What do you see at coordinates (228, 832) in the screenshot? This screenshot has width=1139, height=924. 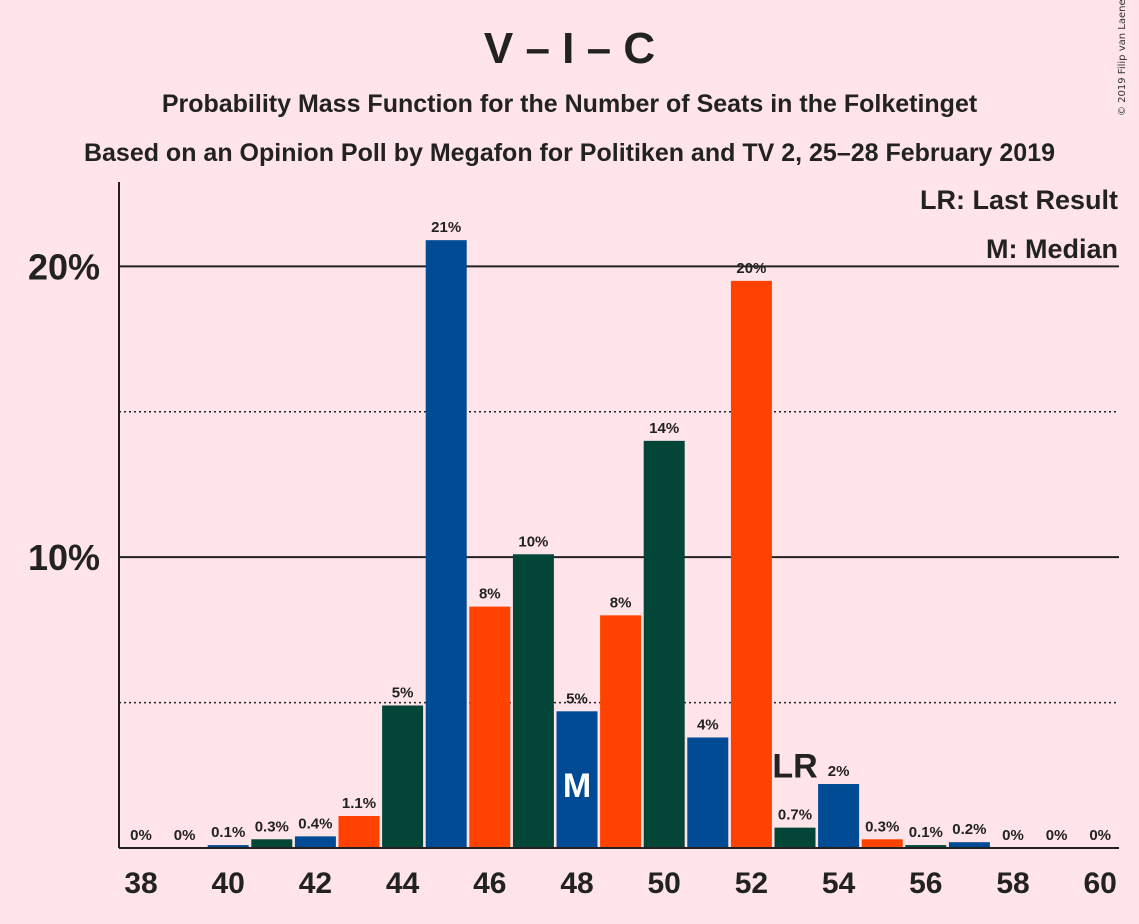 I see `data-label-seat-40: 0.1%` at bounding box center [228, 832].